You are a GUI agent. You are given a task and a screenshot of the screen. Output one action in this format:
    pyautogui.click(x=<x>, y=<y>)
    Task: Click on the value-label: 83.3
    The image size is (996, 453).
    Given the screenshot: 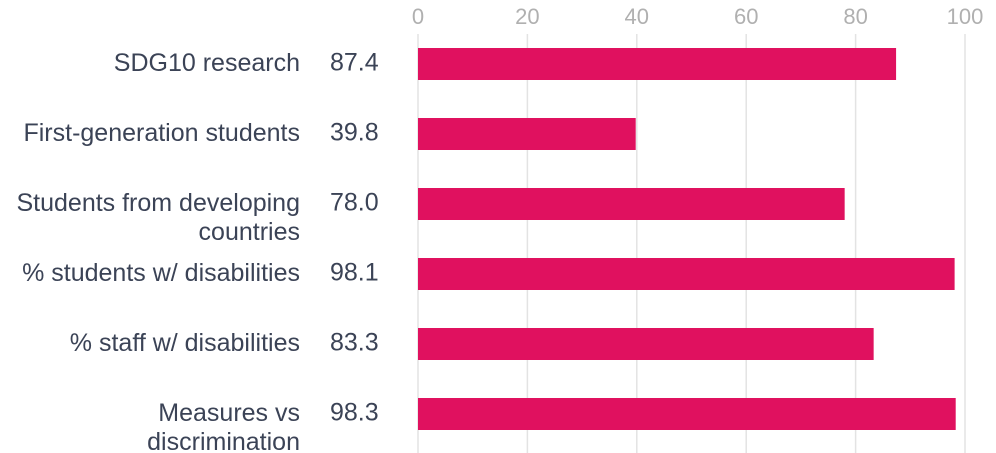 What is the action you would take?
    pyautogui.click(x=354, y=343)
    